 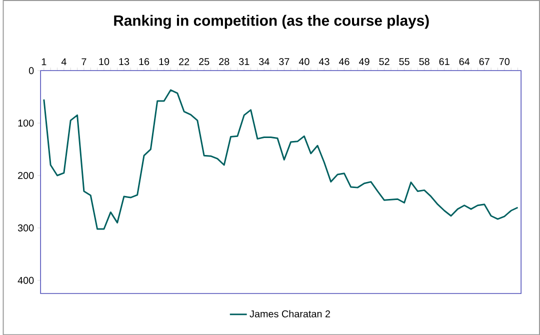 What do you see at coordinates (404, 62) in the screenshot?
I see `x-tick-label: 55` at bounding box center [404, 62].